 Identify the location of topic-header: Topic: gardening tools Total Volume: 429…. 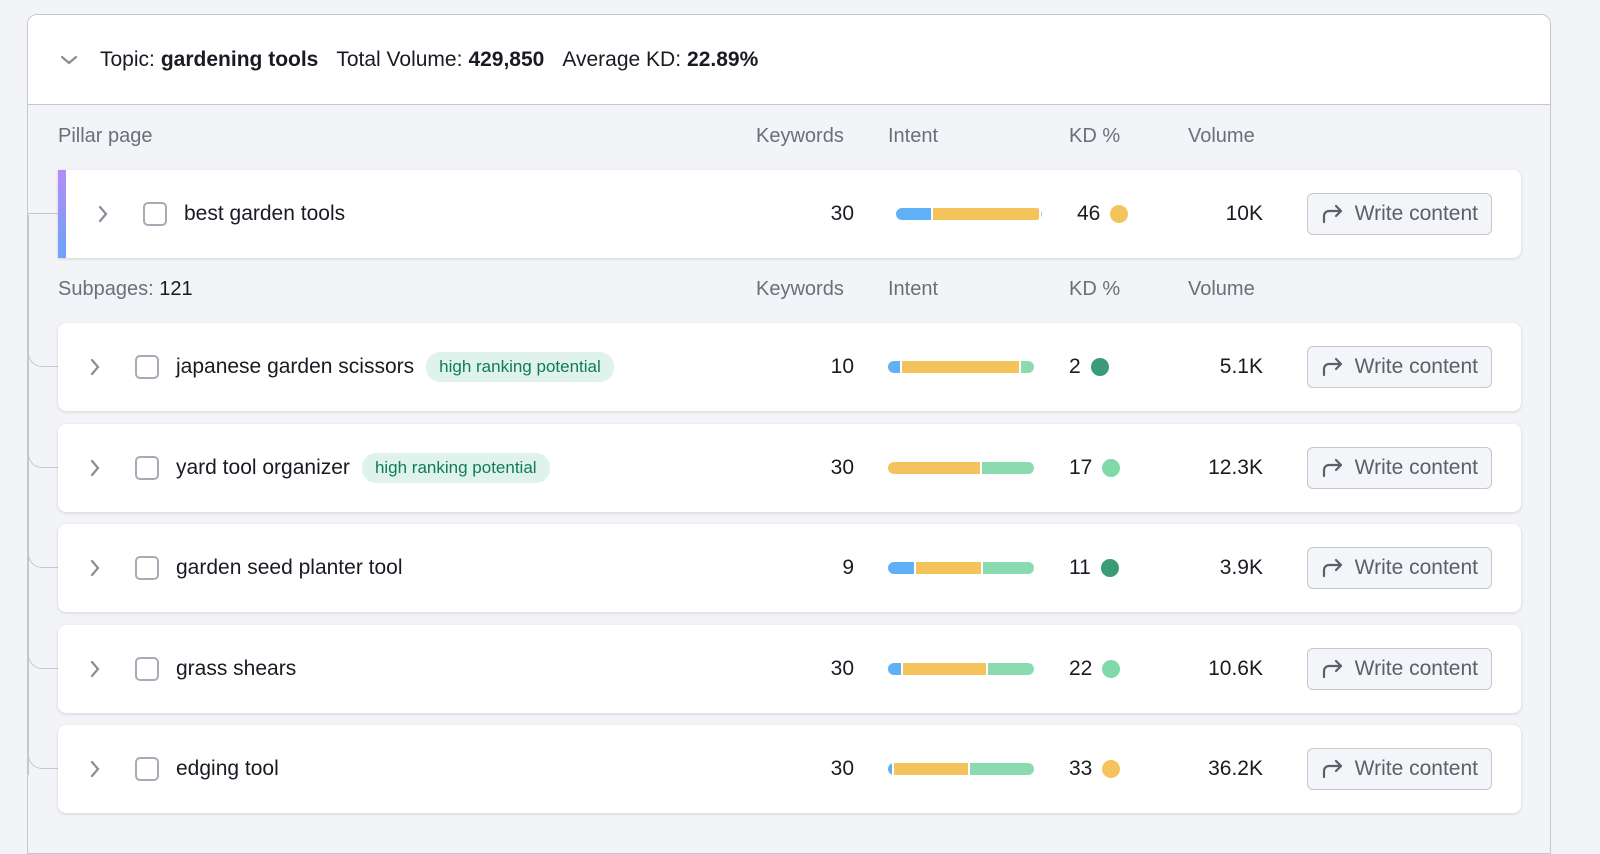
(789, 60).